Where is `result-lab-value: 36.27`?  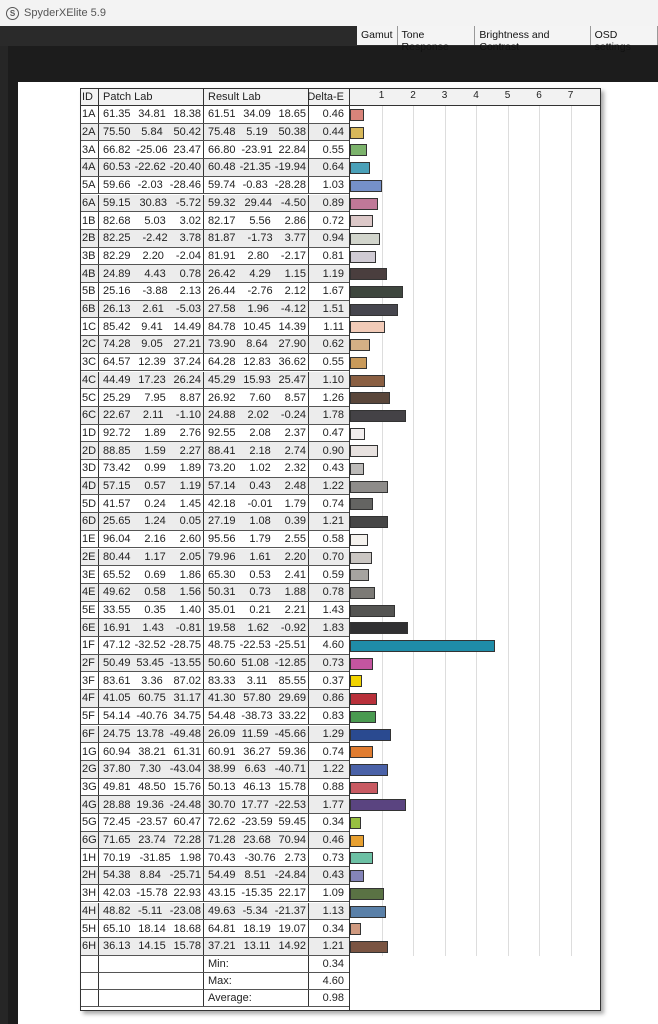 result-lab-value: 36.27 is located at coordinates (257, 751).